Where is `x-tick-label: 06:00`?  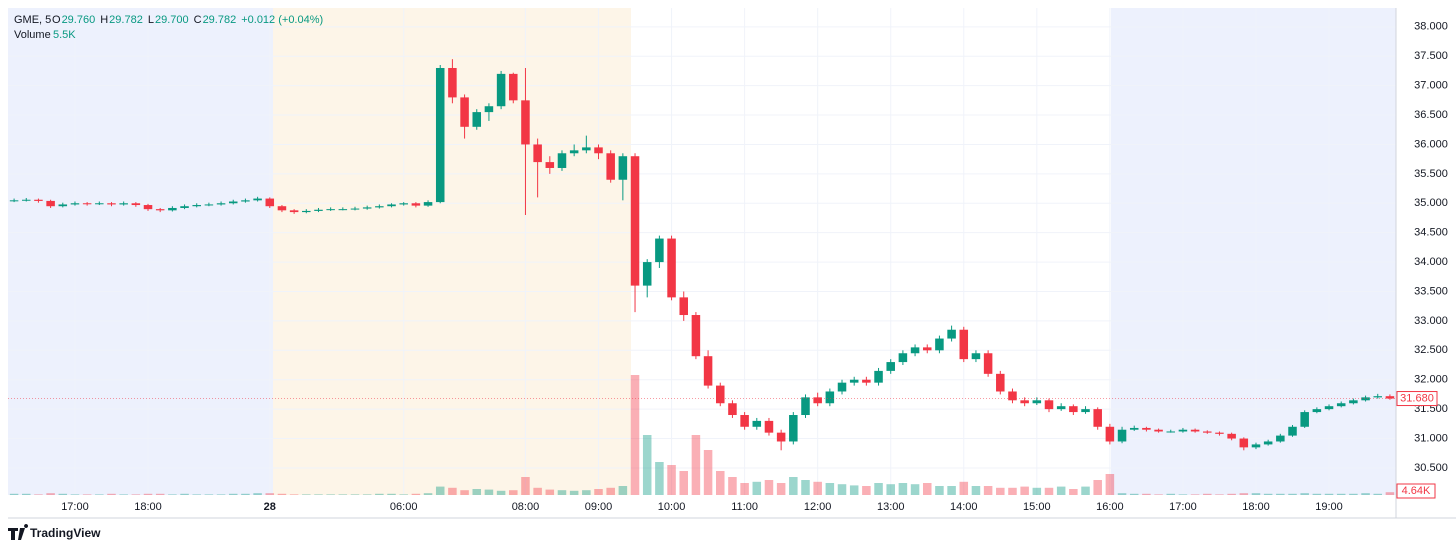 x-tick-label: 06:00 is located at coordinates (404, 507).